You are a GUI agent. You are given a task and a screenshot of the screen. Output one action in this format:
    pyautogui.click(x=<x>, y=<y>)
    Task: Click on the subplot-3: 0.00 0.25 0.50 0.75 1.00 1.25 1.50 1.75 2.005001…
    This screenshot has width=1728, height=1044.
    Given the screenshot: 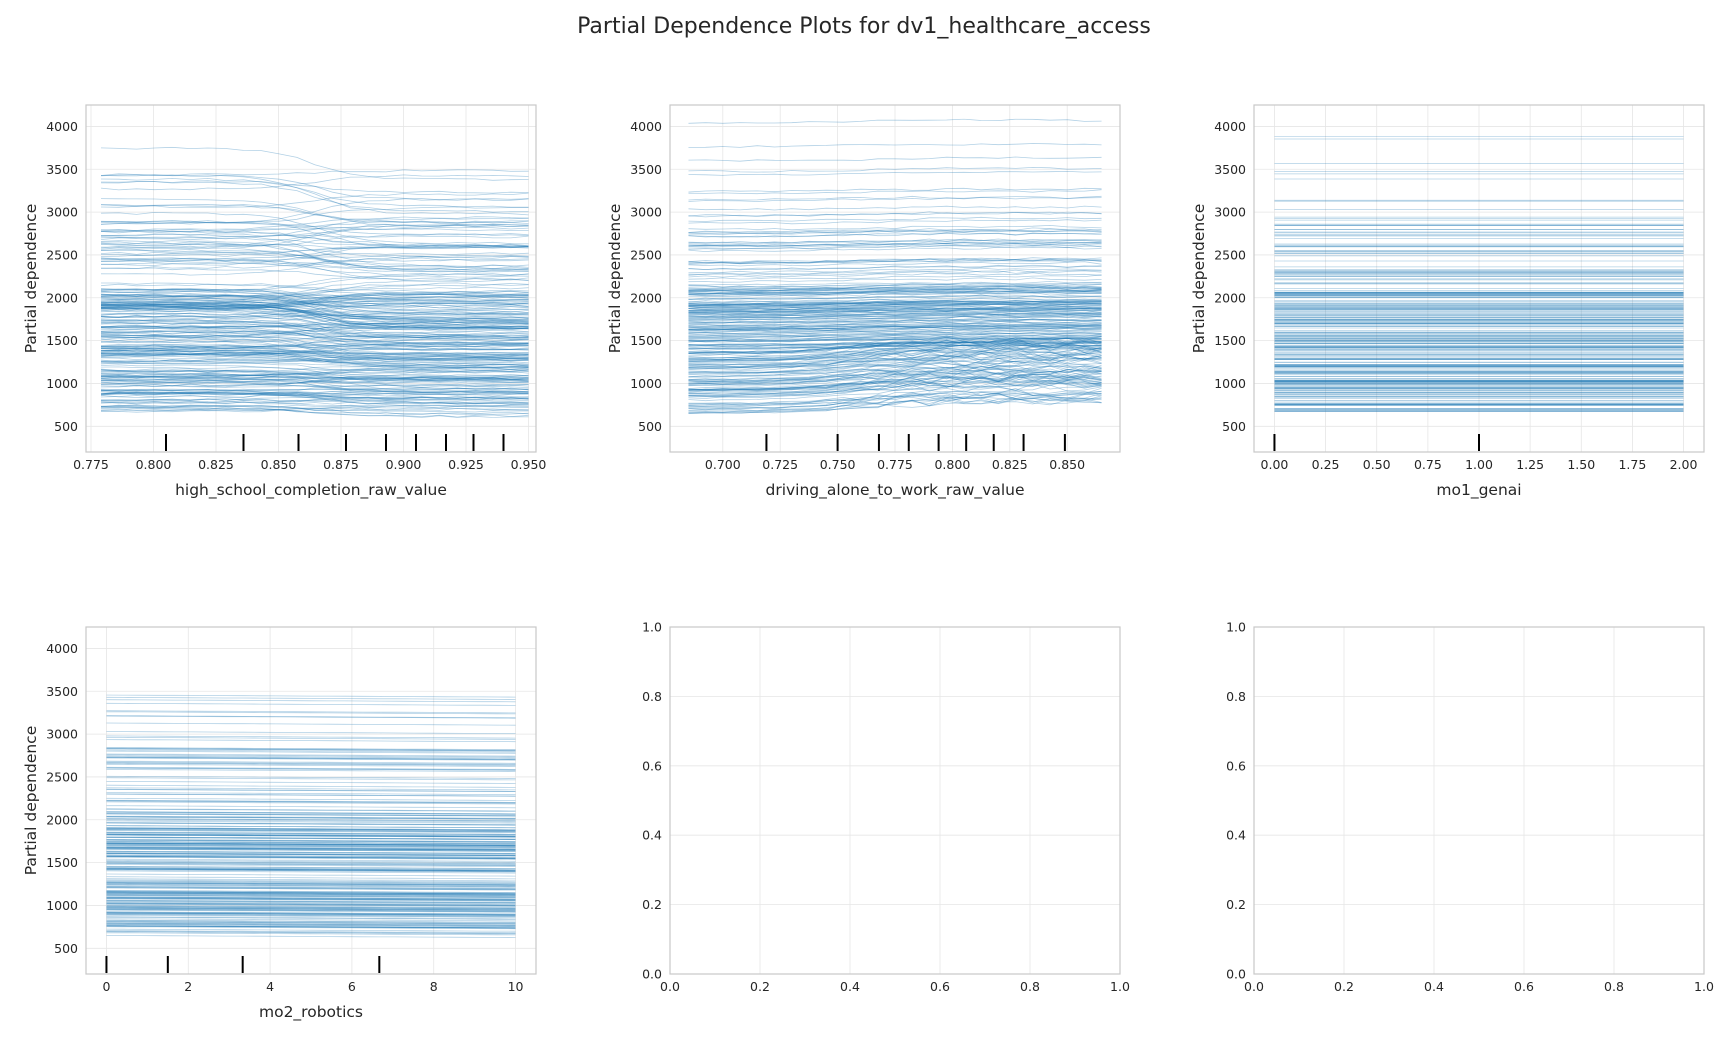 What is the action you would take?
    pyautogui.click(x=1447, y=302)
    